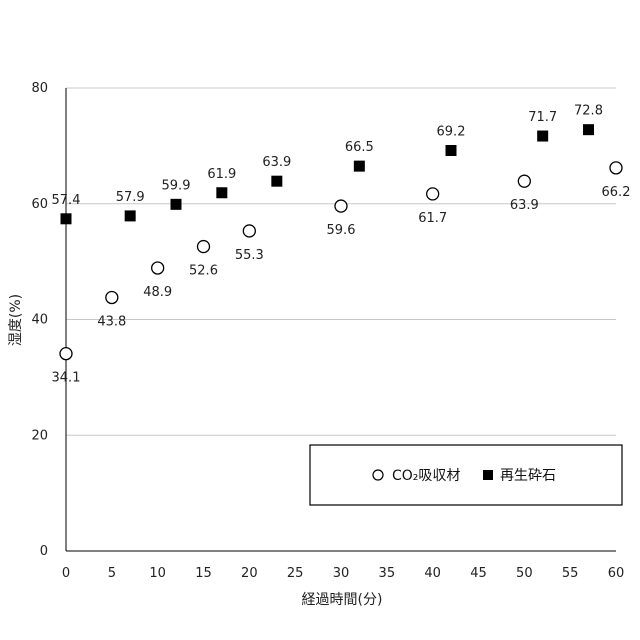 The height and width of the screenshot is (640, 640). Describe the element at coordinates (130, 197) in the screenshot. I see `data-label: 57.9` at that location.